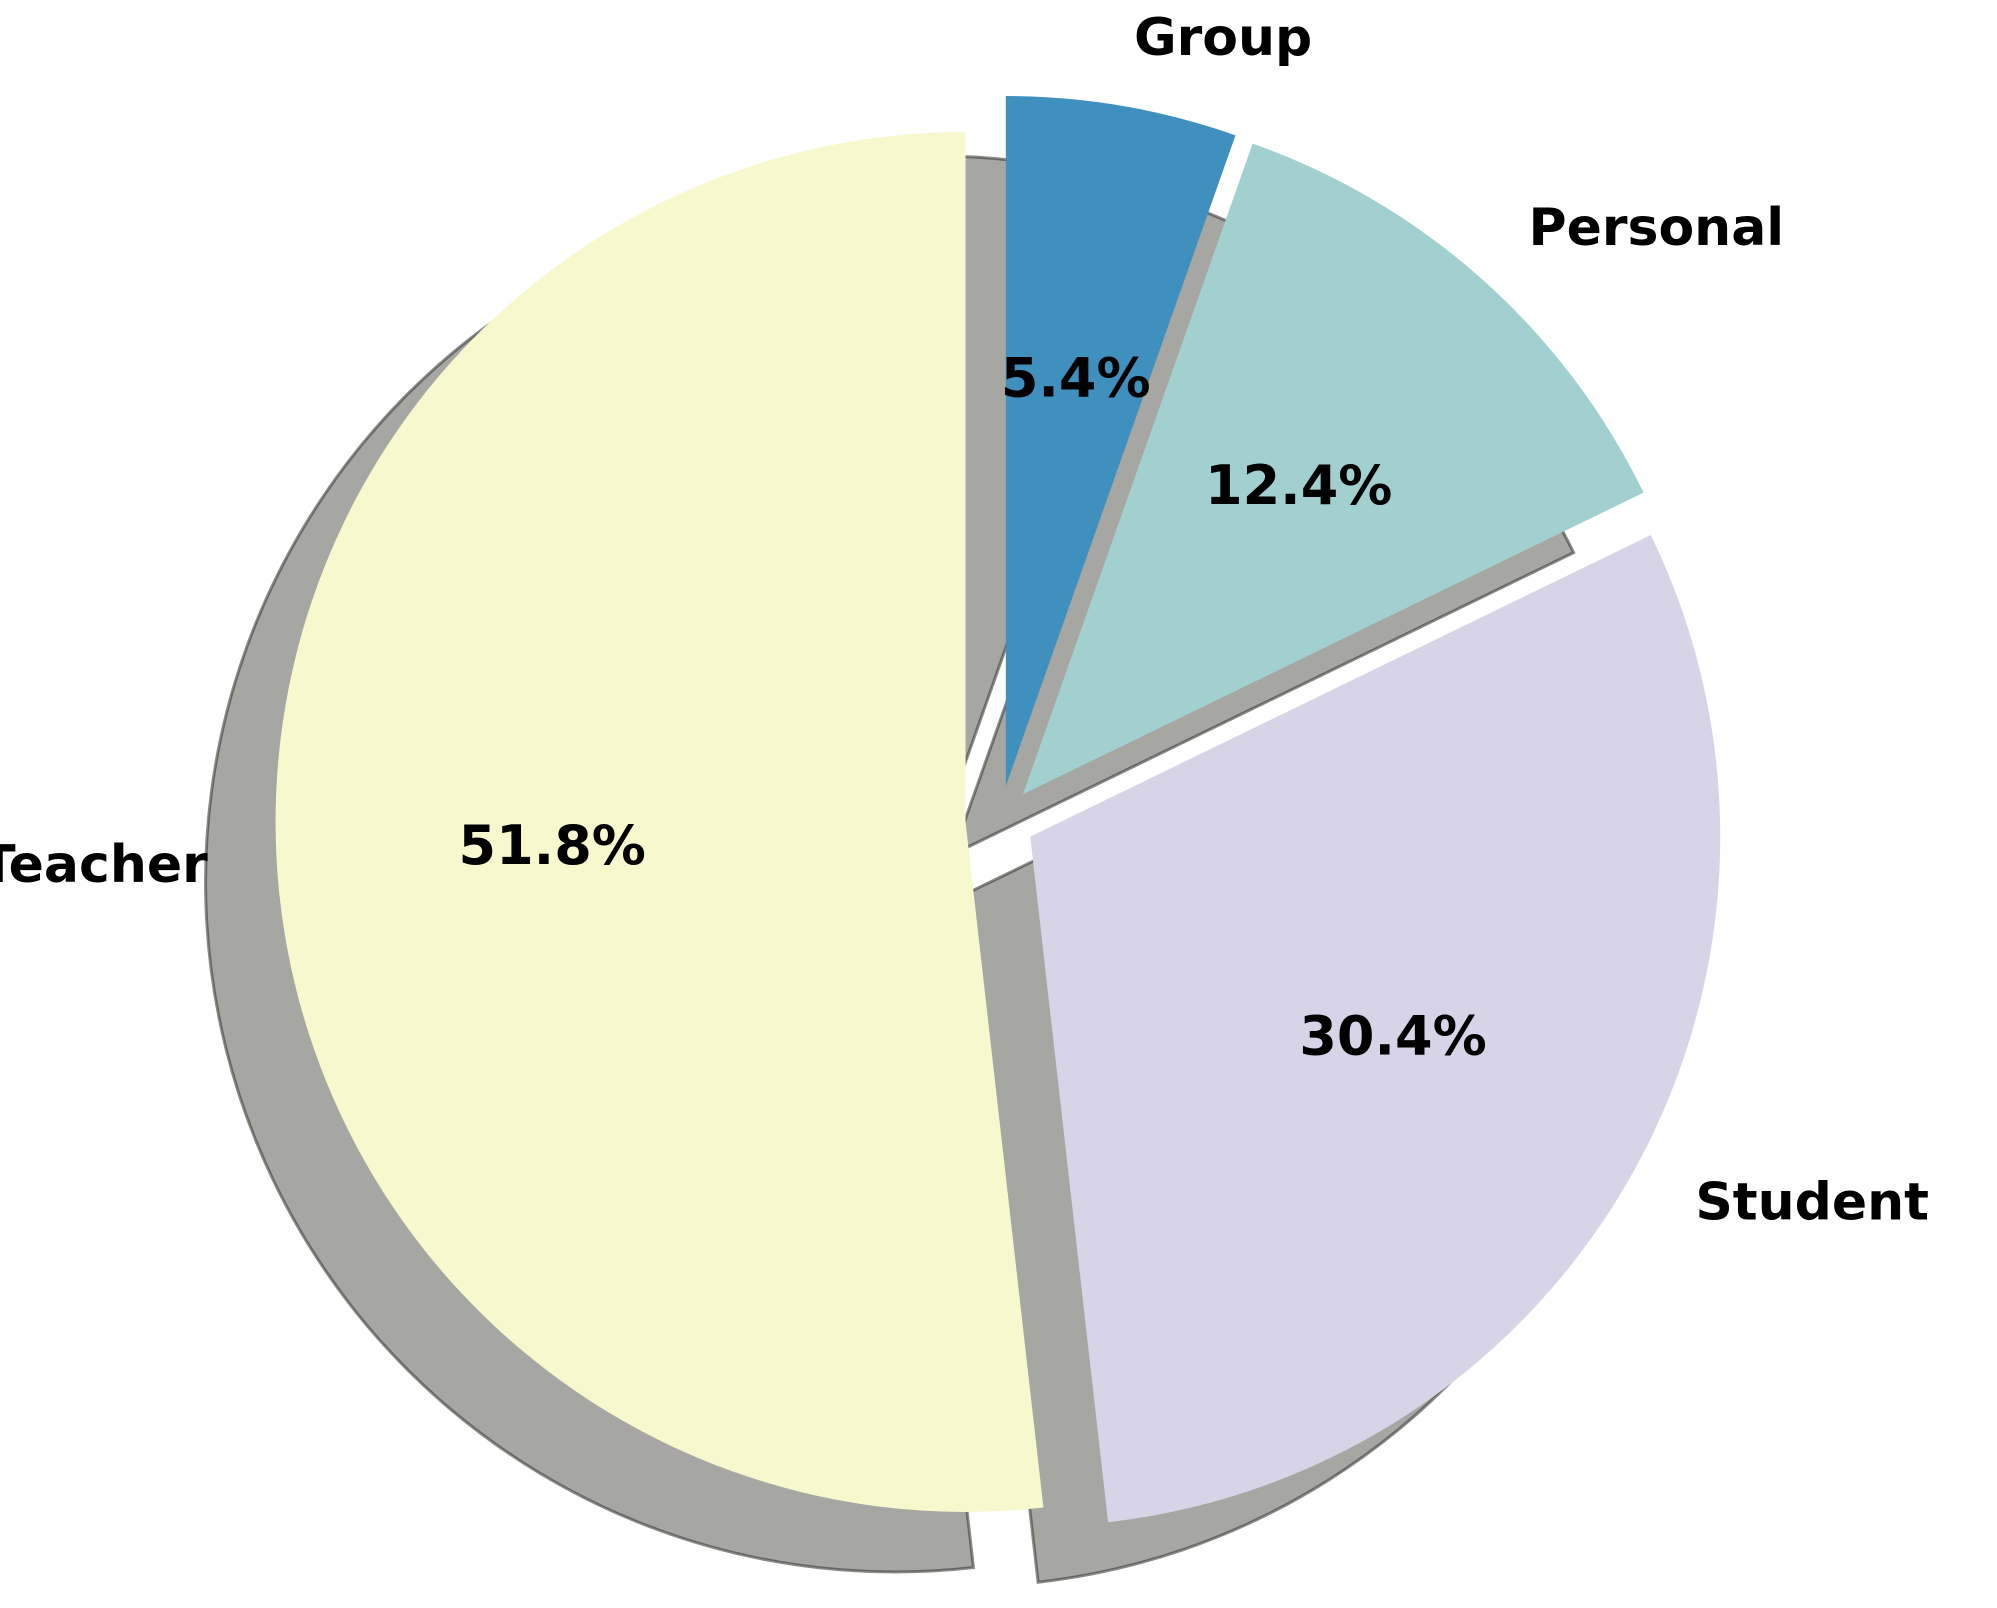 The height and width of the screenshot is (1608, 1997). I want to click on category-label-teacher: Teacher, so click(104, 865).